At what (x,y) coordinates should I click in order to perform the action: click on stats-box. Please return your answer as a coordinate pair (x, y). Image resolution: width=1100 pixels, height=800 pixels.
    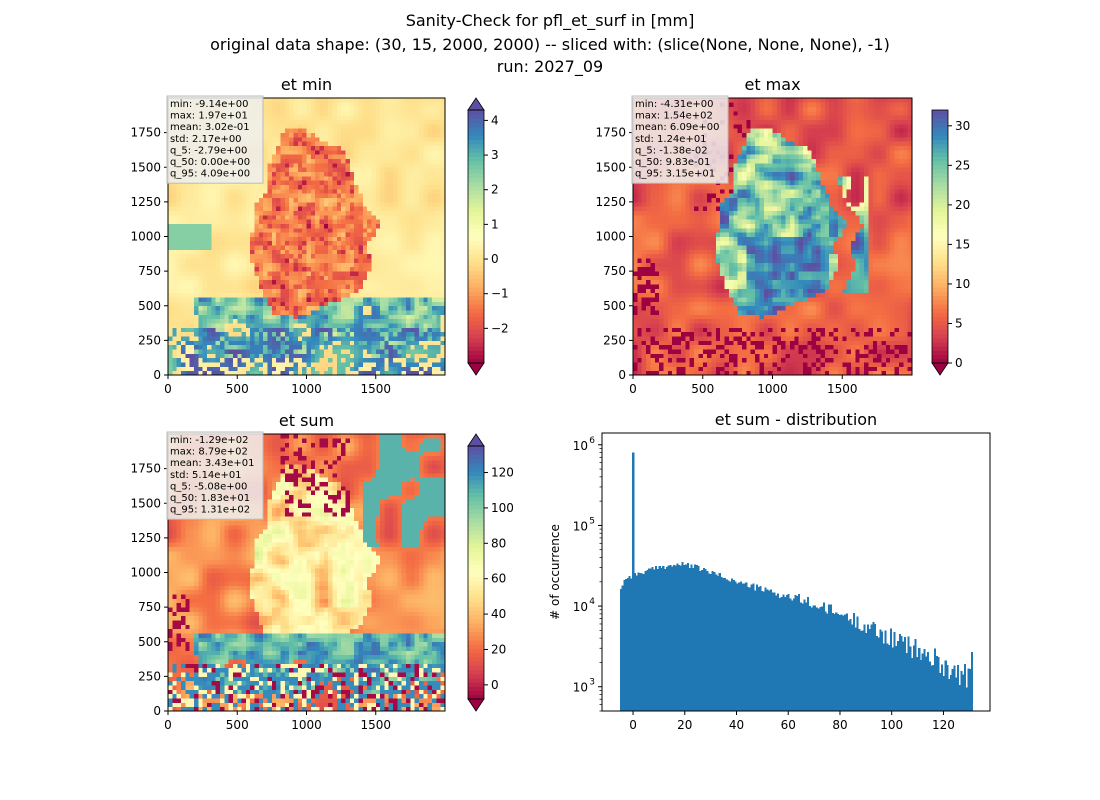
    Looking at the image, I should click on (215, 139).